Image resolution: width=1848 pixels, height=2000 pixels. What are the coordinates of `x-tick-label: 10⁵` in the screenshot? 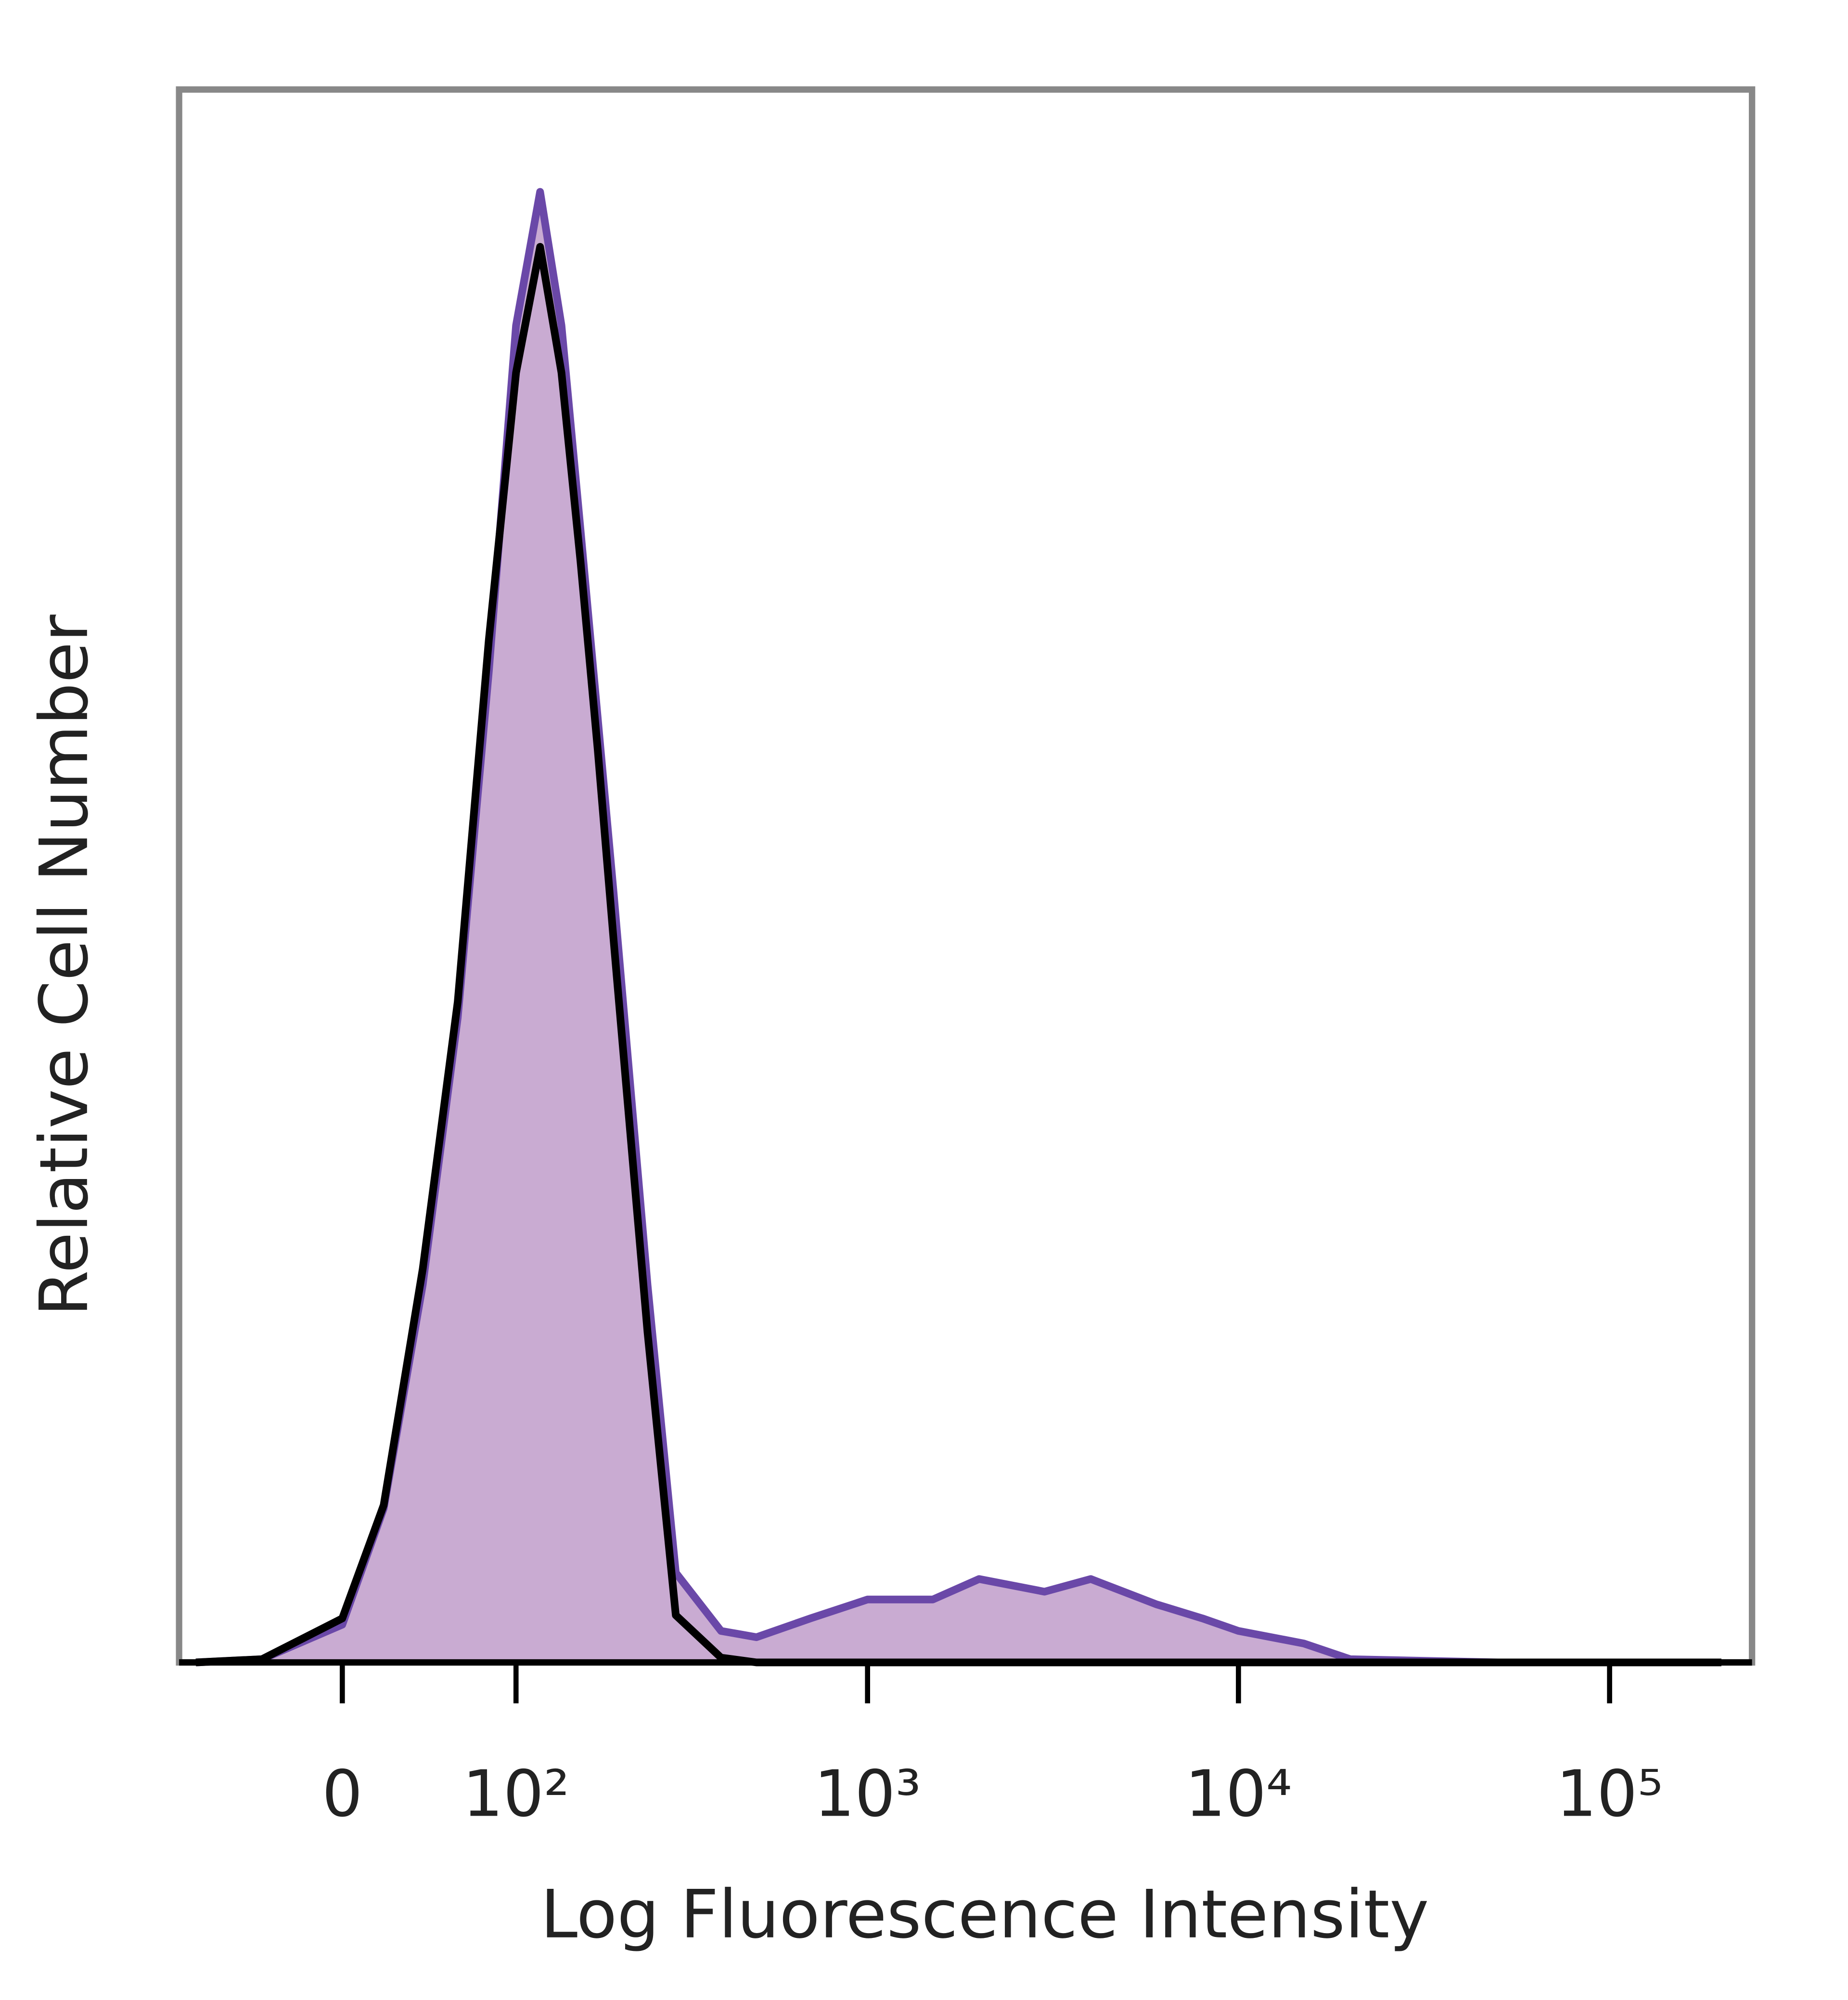 It's located at (1609, 1794).